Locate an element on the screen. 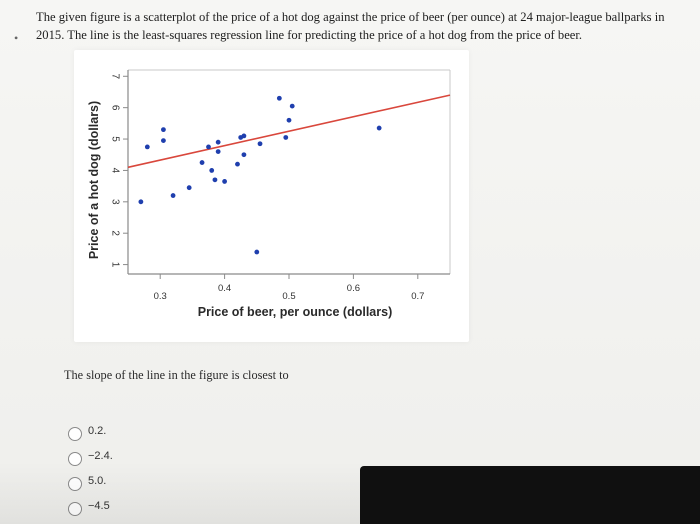  answer-options: 0.2. −2.4. 5.0. −4.5 is located at coordinates (148, 474).